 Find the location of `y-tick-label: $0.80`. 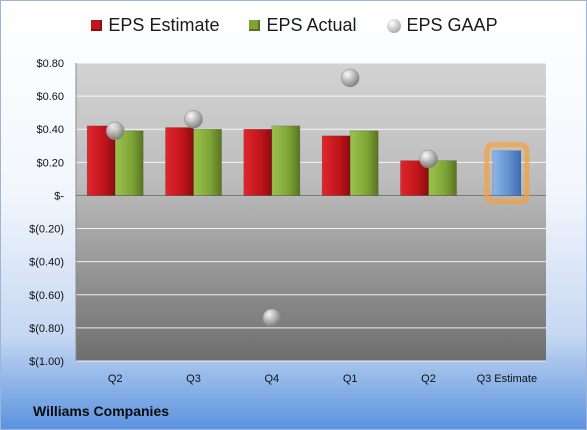

y-tick-label: $0.80 is located at coordinates (50, 64).